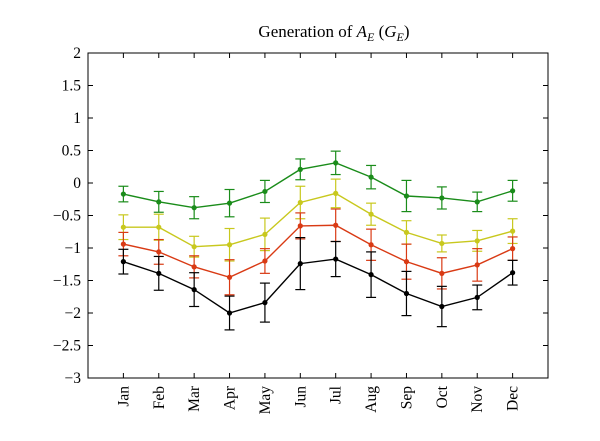  Describe the element at coordinates (370, 37) in the screenshot. I see `title-var-sub: E` at that location.